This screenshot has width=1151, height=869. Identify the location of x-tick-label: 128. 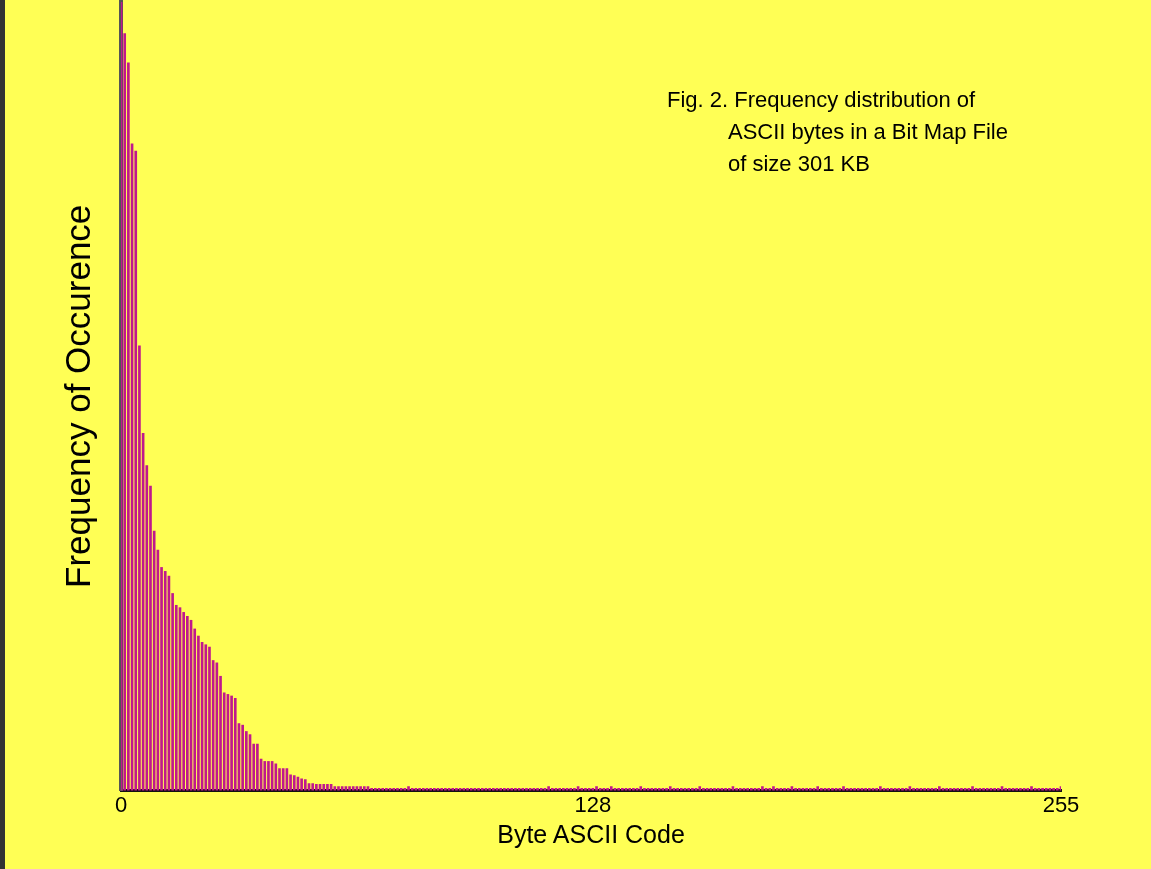
(593, 804).